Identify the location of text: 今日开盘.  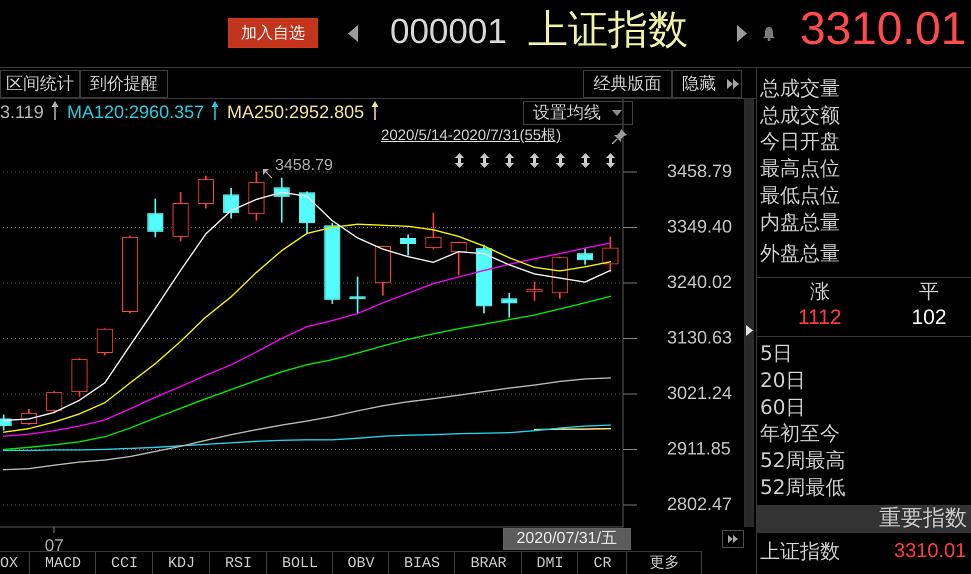
(800, 141).